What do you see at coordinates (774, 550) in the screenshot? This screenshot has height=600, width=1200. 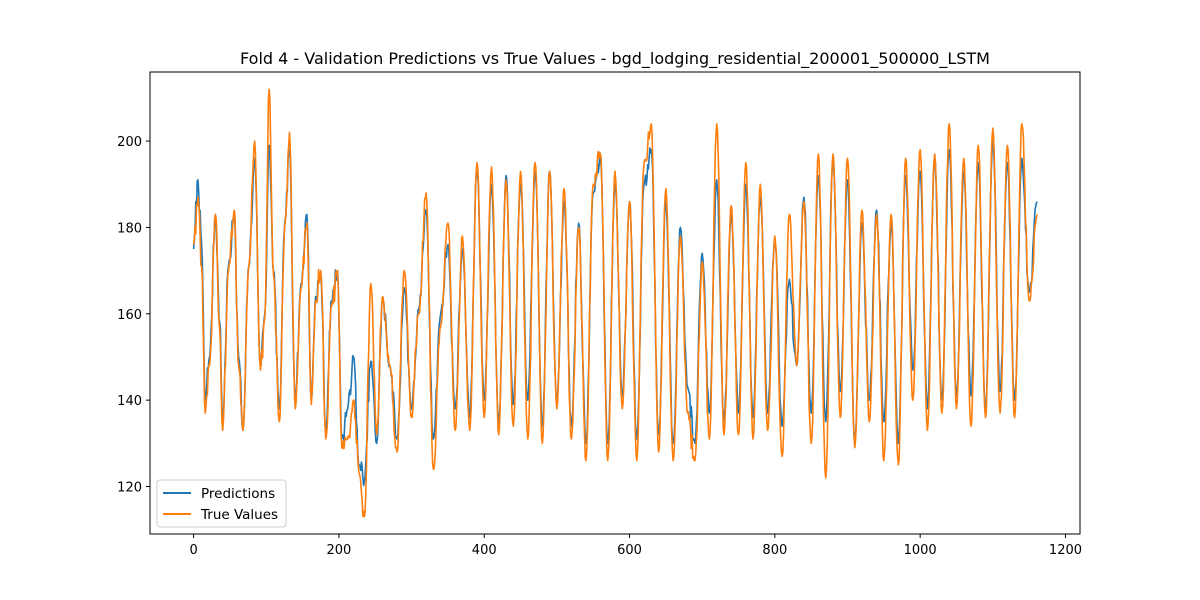 I see `x-tick-label: 800` at bounding box center [774, 550].